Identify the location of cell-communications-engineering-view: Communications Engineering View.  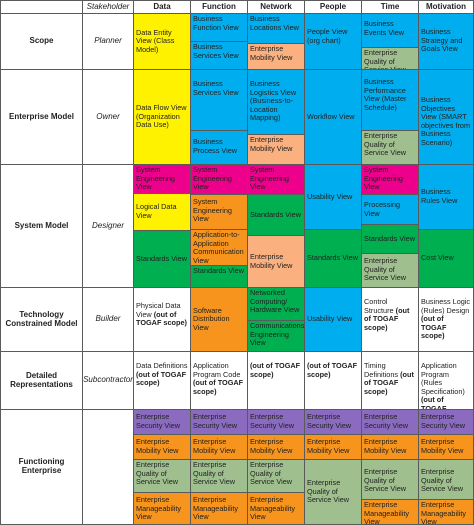
(276, 336).